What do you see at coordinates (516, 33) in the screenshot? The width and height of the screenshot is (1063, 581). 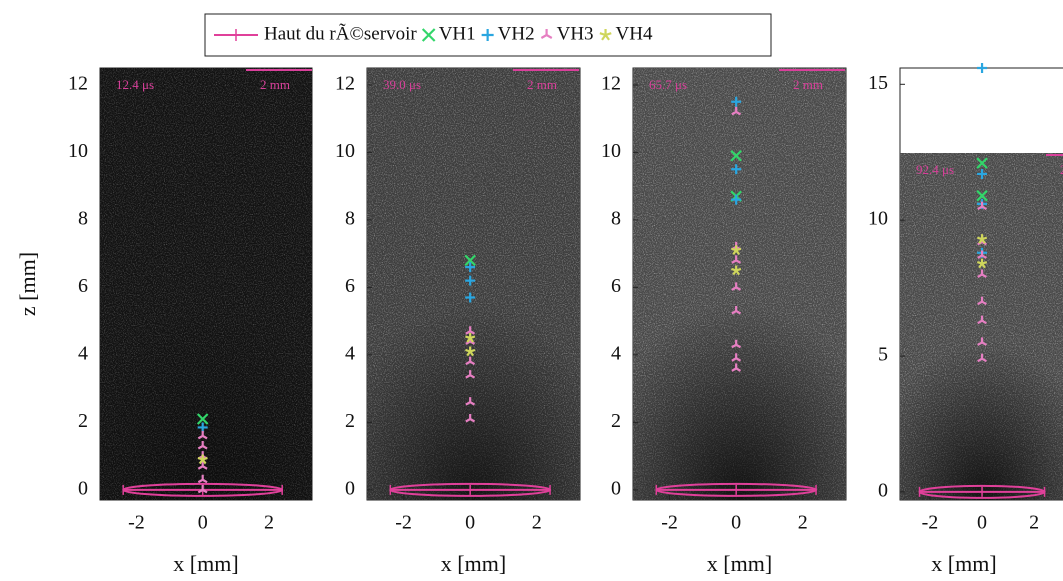 I see `legend-label: VH2` at bounding box center [516, 33].